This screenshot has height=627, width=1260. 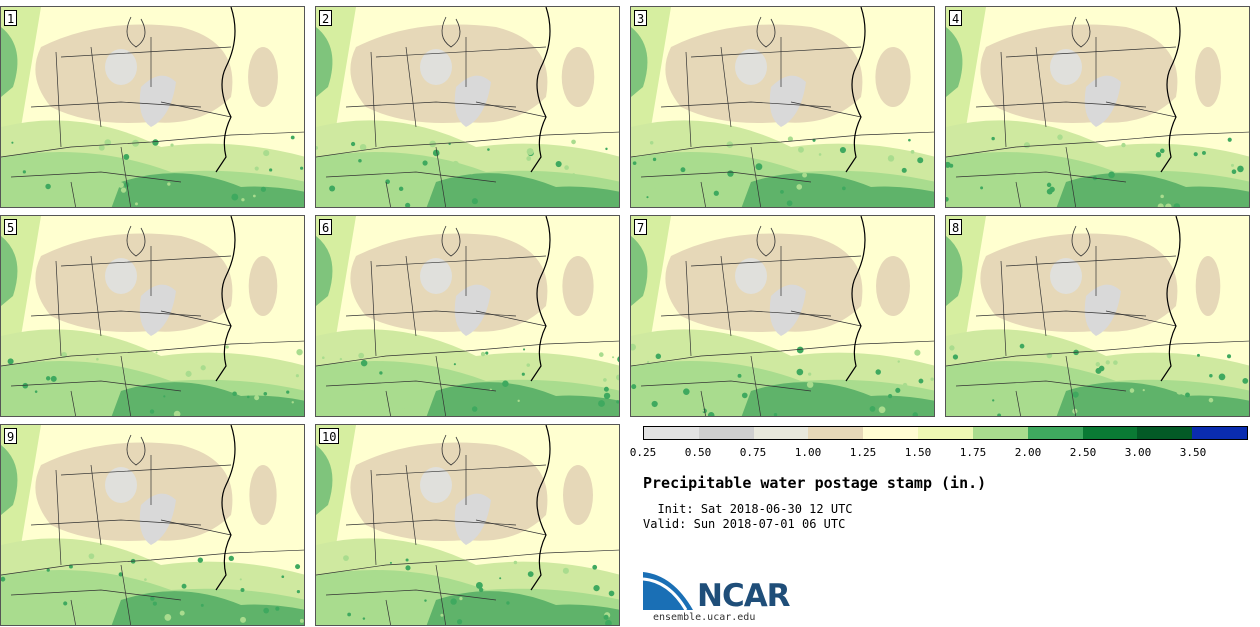 I want to click on init-label: Init:, so click(x=668, y=509).